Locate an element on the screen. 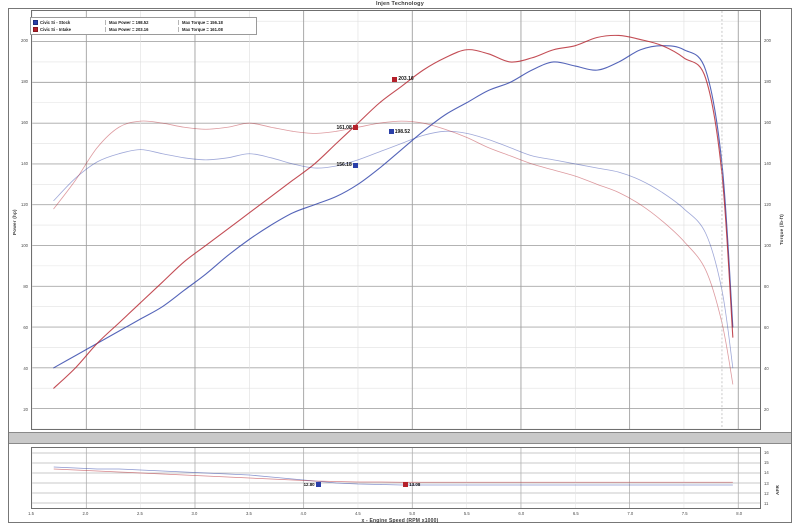  callout-value: 198.52 is located at coordinates (402, 131).